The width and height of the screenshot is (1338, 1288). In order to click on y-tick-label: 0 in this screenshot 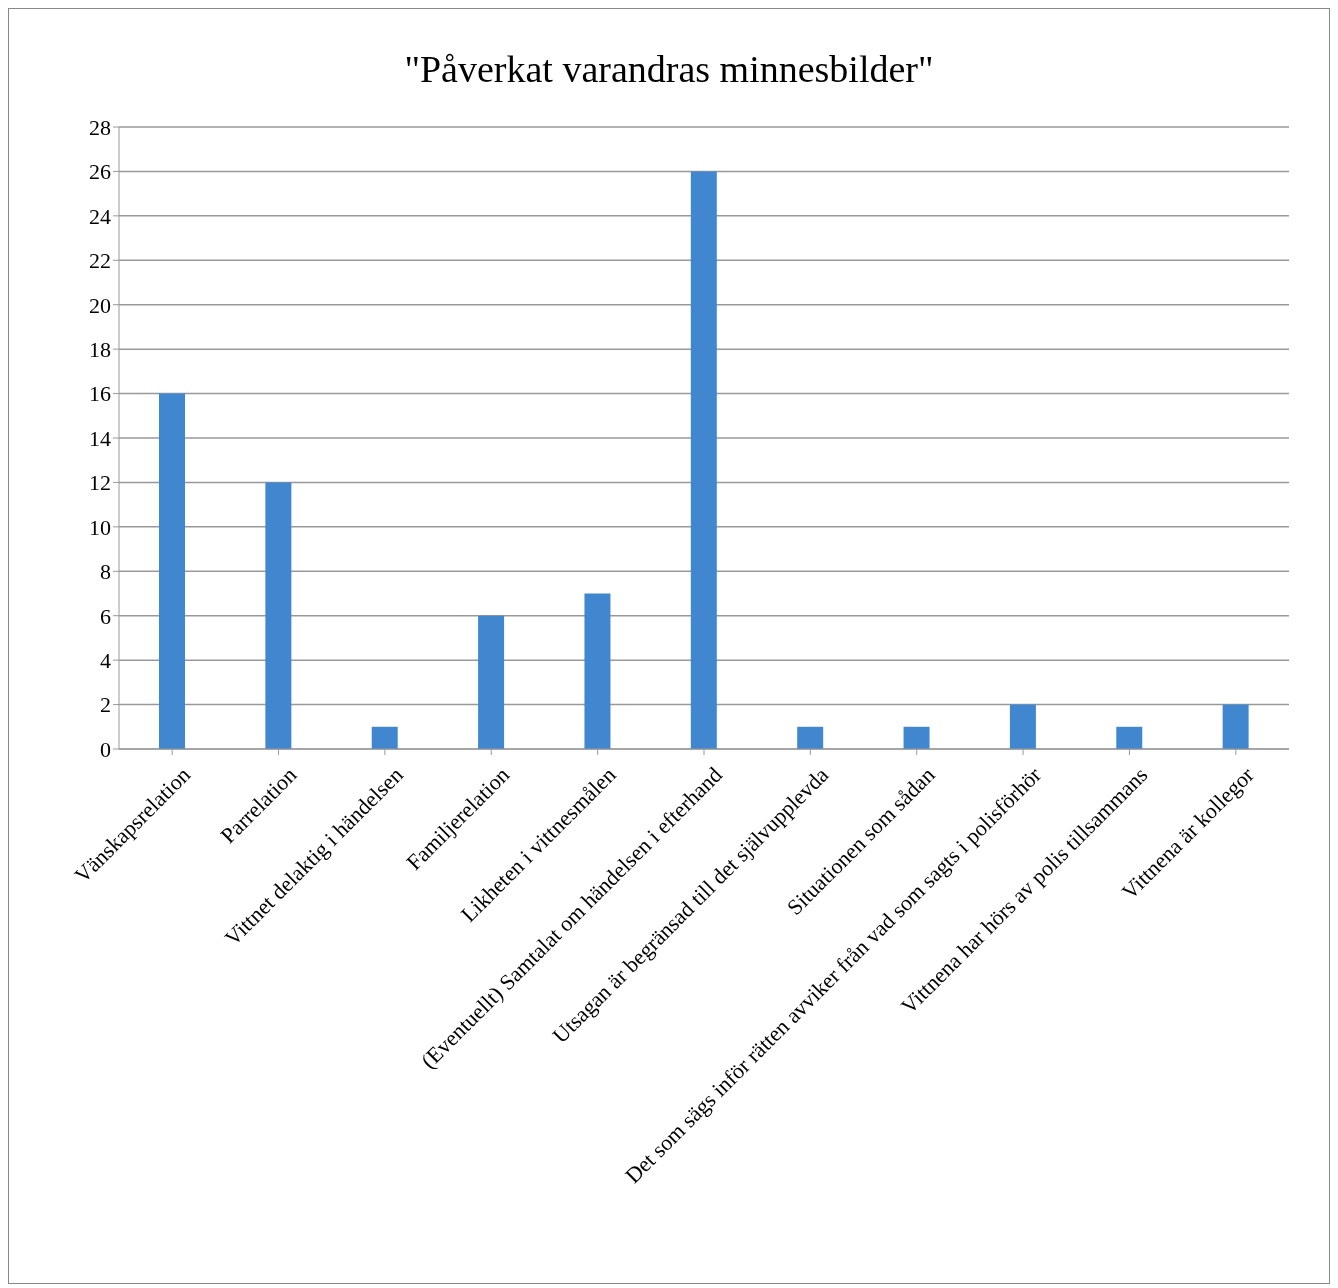, I will do `click(105, 749)`.